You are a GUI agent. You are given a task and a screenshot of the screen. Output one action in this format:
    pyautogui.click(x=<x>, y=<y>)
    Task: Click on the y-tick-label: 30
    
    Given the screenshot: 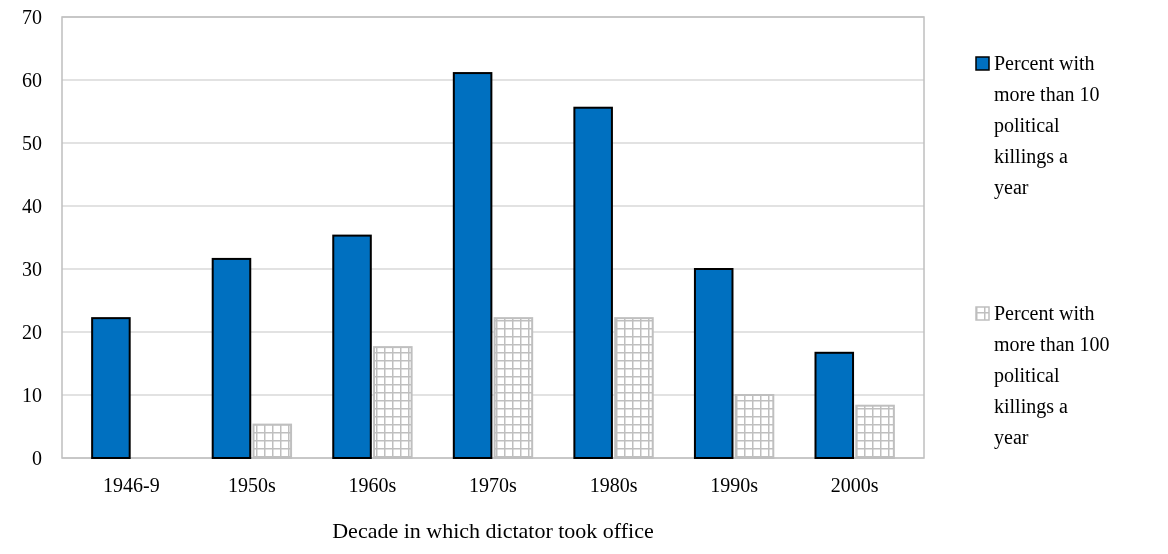 What is the action you would take?
    pyautogui.click(x=32, y=269)
    